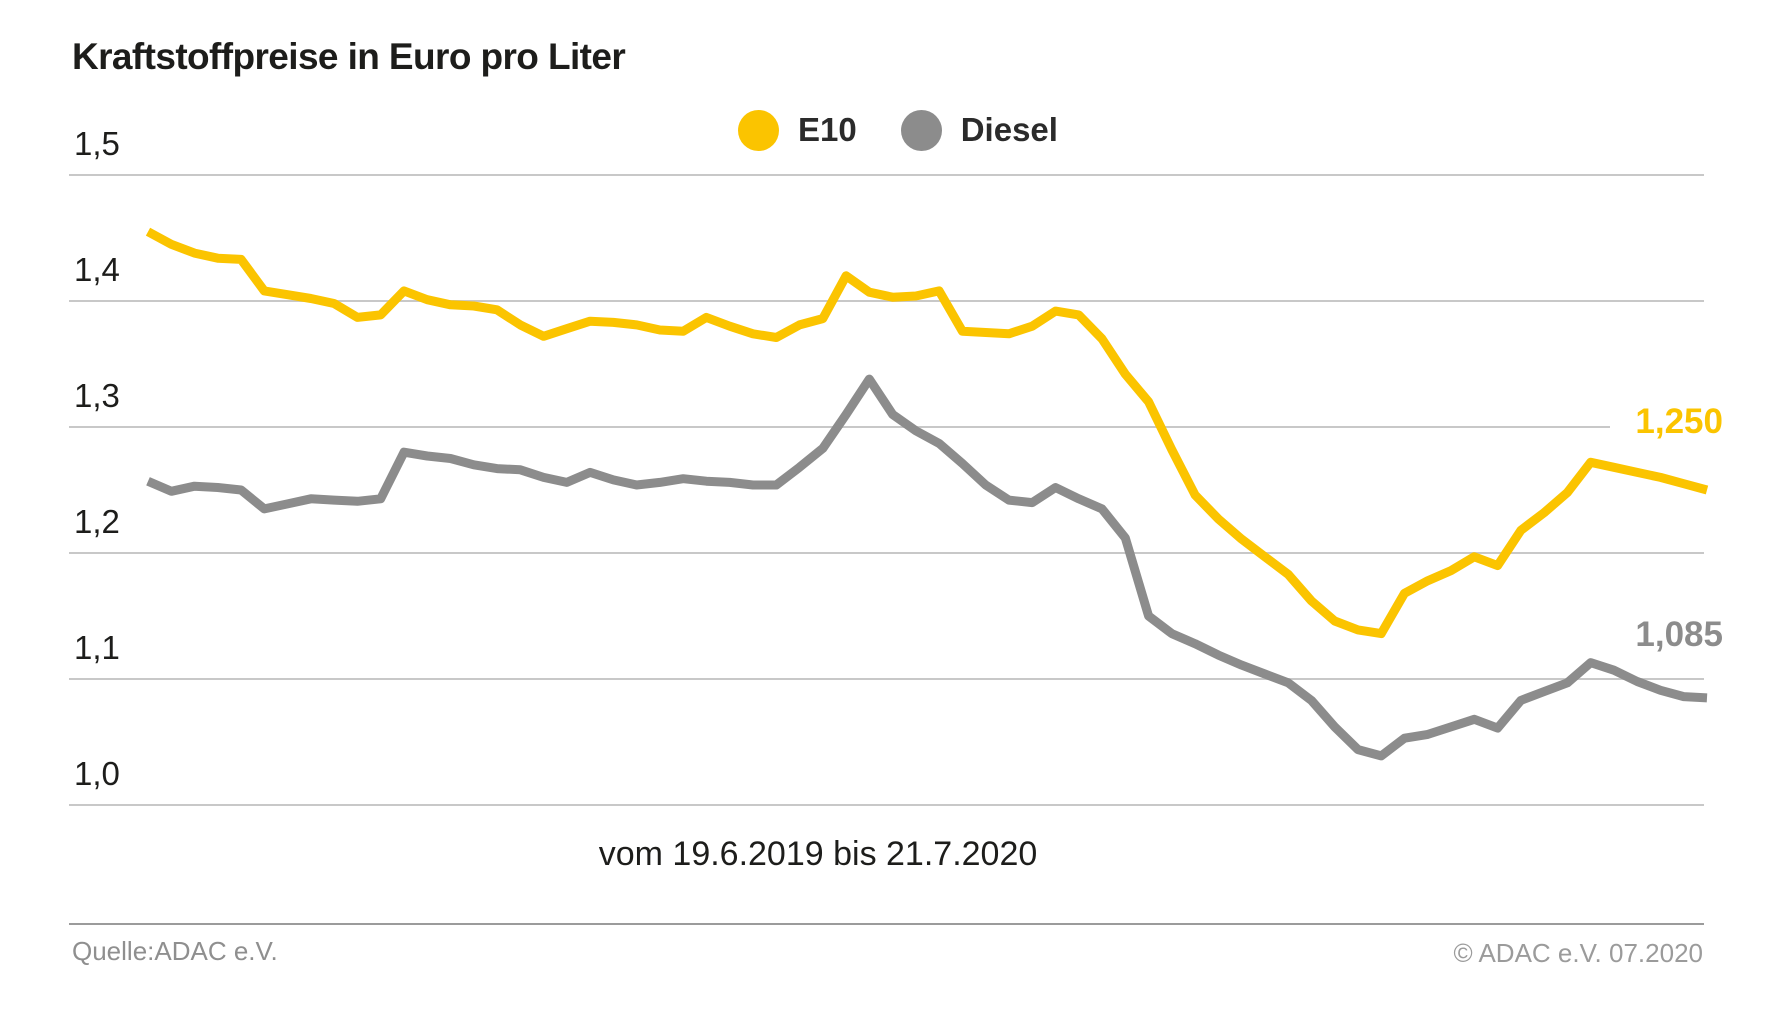 This screenshot has height=1009, width=1772. I want to click on diesel-end-value-label: 1,085, so click(1679, 634).